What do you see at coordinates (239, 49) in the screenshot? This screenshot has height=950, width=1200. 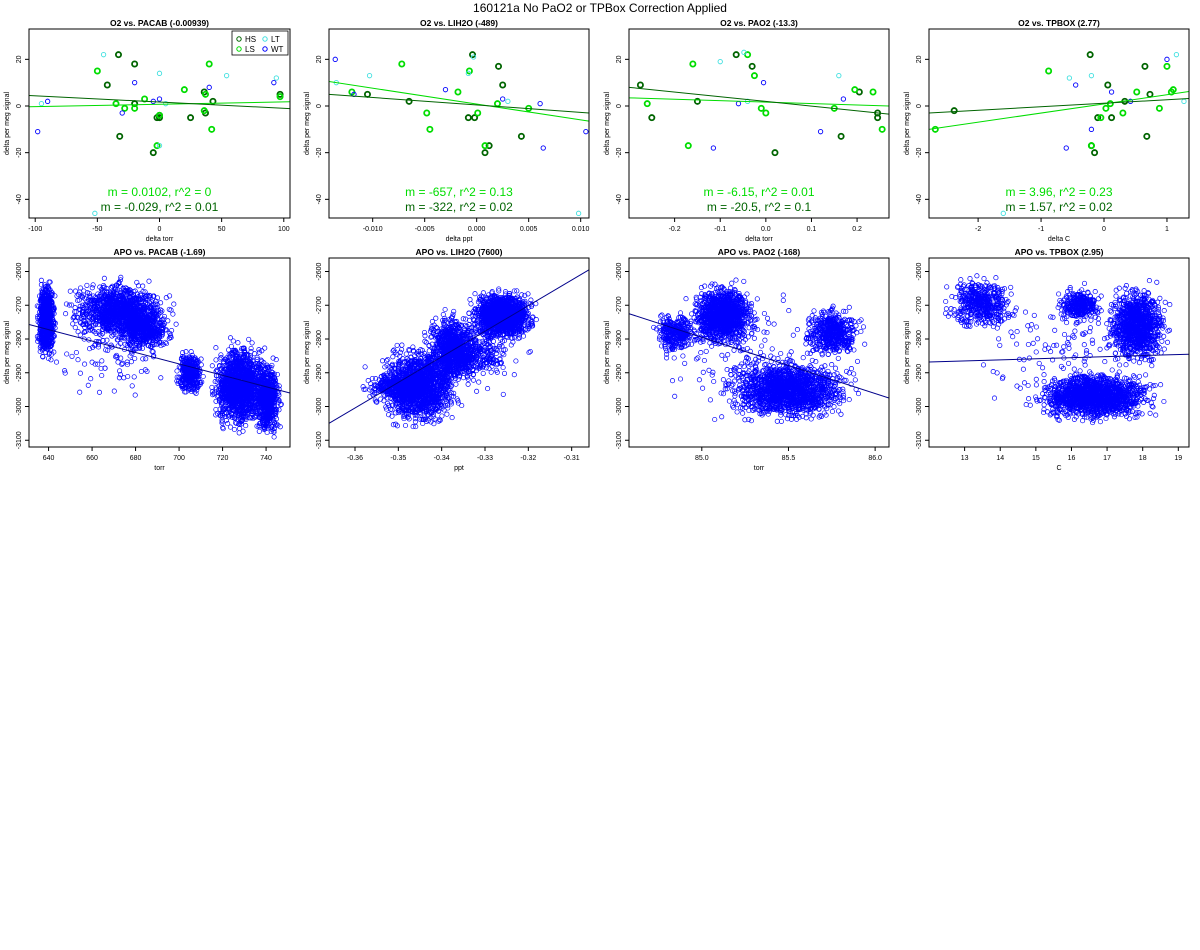 I see `legend-marker` at bounding box center [239, 49].